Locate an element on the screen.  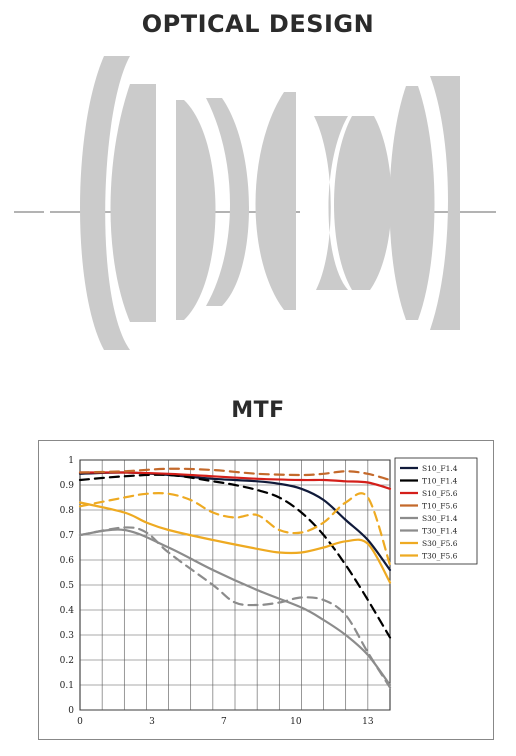
legend-label-t30-f5-6: T30_F5.6 is located at coordinates (440, 556).